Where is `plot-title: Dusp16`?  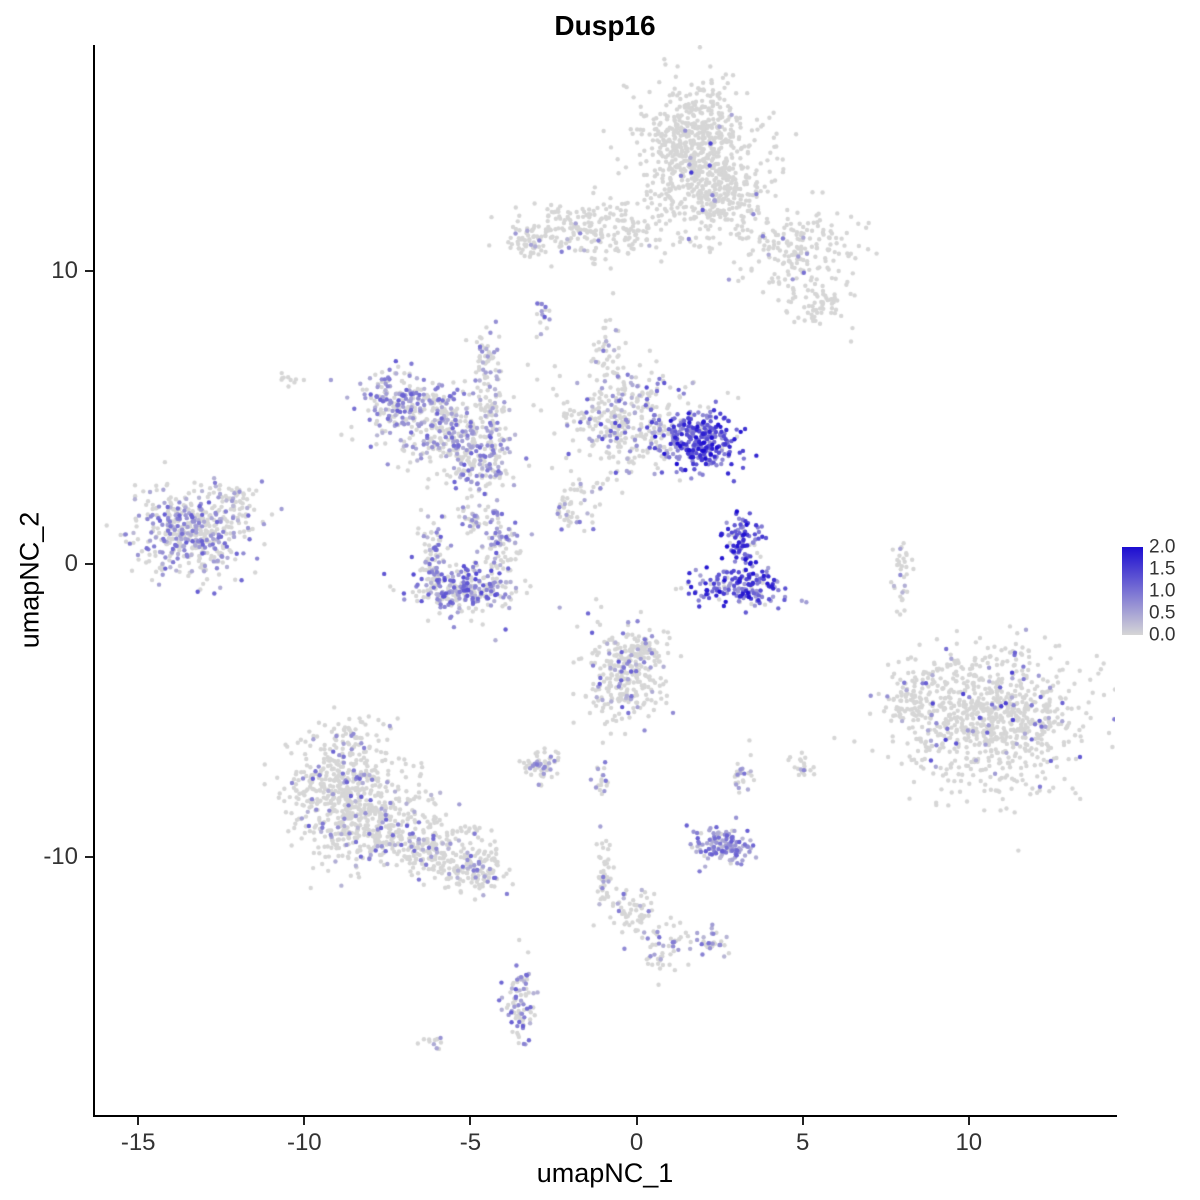
plot-title: Dusp16 is located at coordinates (605, 25).